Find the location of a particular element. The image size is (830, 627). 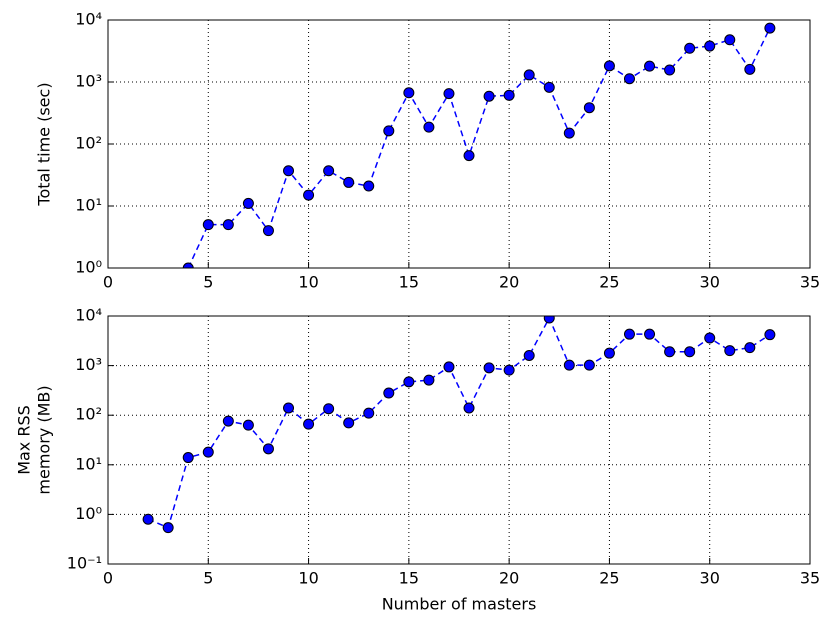

y-axis-label: Max RSS is located at coordinates (24, 440).